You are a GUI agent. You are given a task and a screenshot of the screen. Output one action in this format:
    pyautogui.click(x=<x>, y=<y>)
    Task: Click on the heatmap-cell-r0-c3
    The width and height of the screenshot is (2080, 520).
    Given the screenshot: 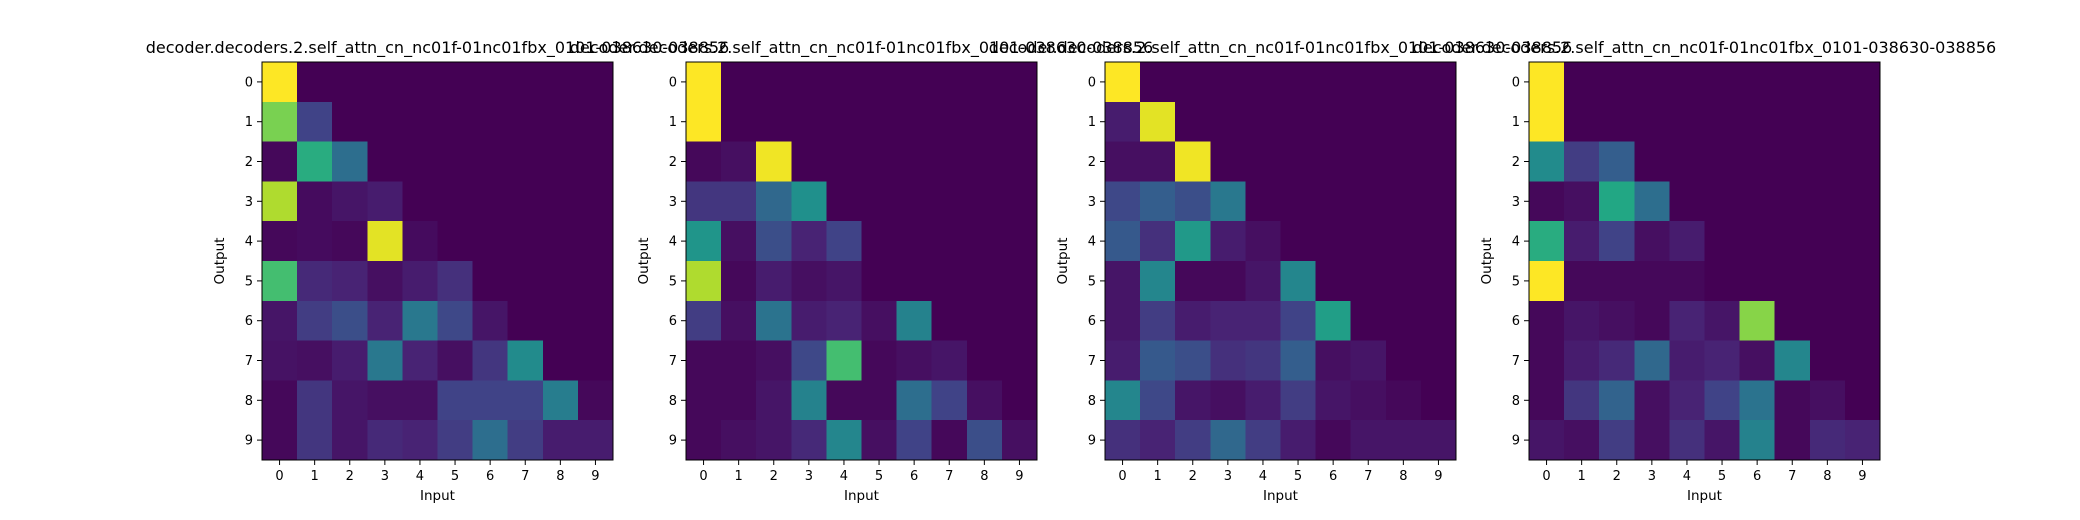 What is the action you would take?
    pyautogui.click(x=1228, y=82)
    